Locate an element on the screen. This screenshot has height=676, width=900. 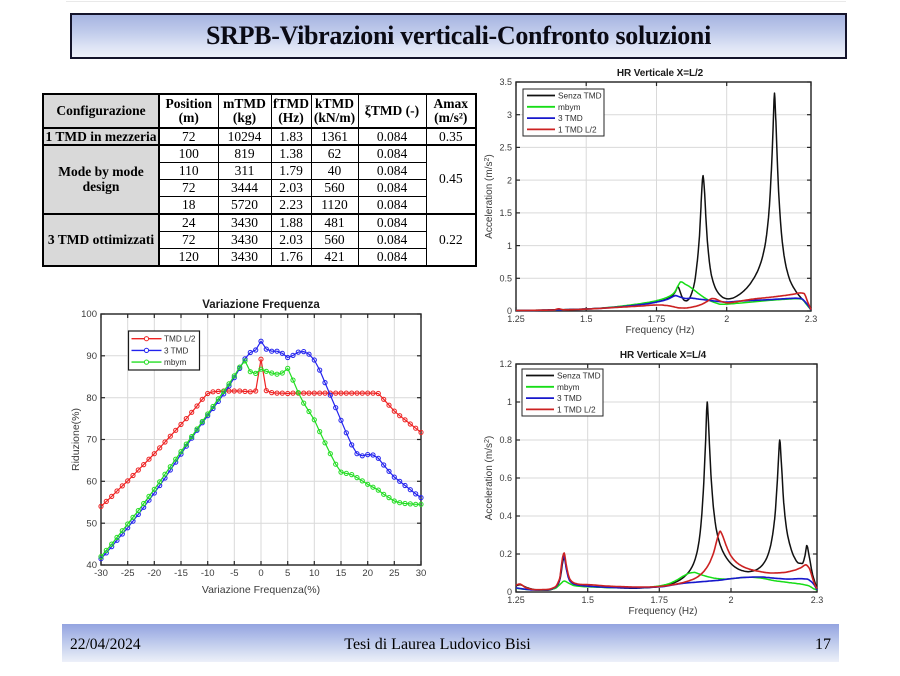
svg-text: 20 is located at coordinates (367, 573).